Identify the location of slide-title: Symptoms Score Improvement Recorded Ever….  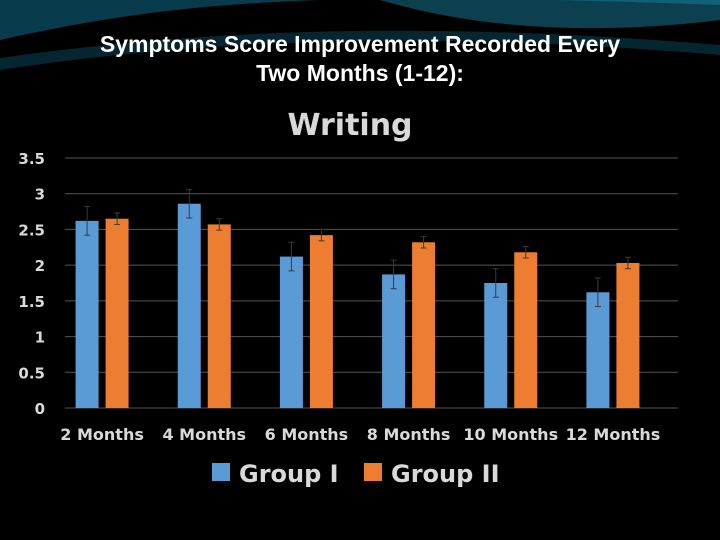
(360, 59).